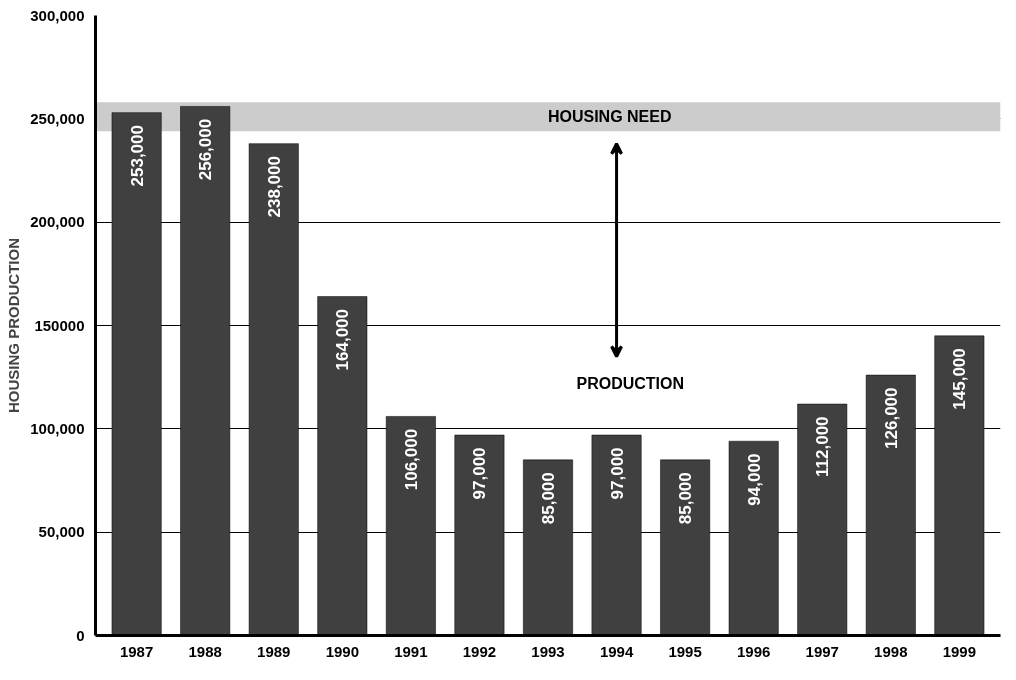  What do you see at coordinates (754, 479) in the screenshot?
I see `data-label: 94,000` at bounding box center [754, 479].